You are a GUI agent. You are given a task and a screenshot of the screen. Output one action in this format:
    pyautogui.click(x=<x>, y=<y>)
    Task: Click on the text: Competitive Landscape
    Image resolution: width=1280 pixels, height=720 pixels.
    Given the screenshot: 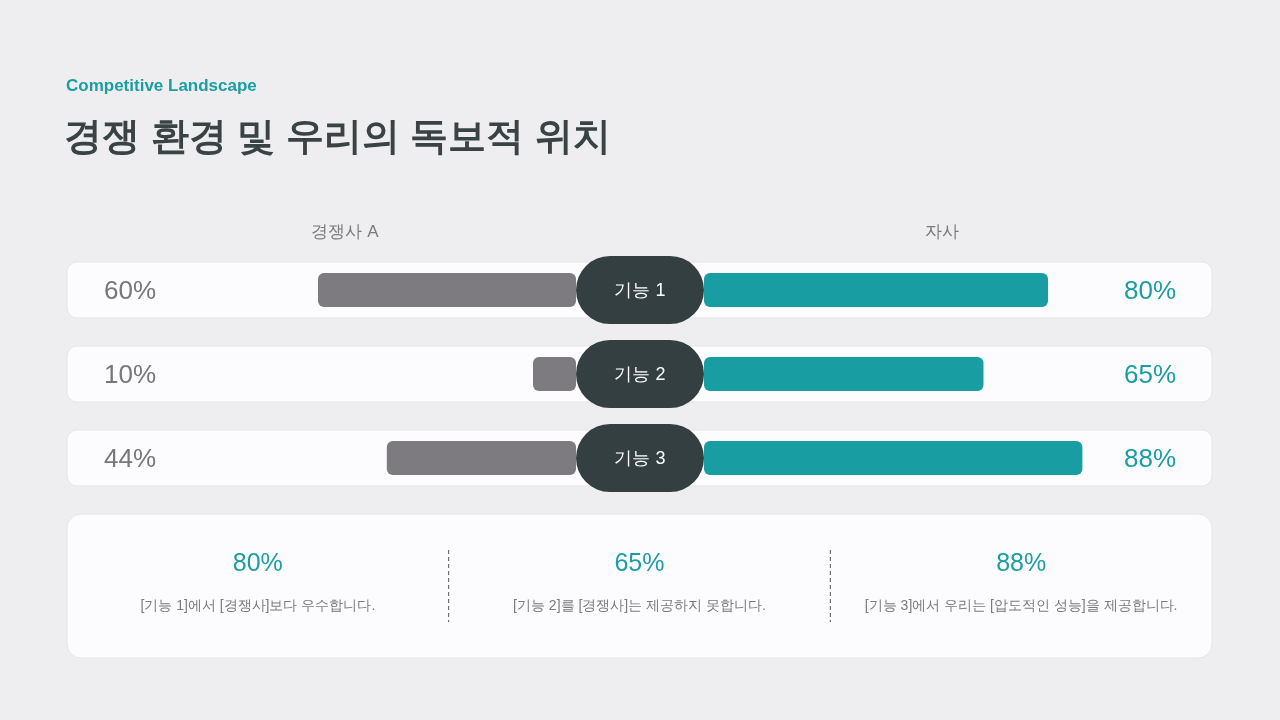 What is the action you would take?
    pyautogui.click(x=161, y=85)
    